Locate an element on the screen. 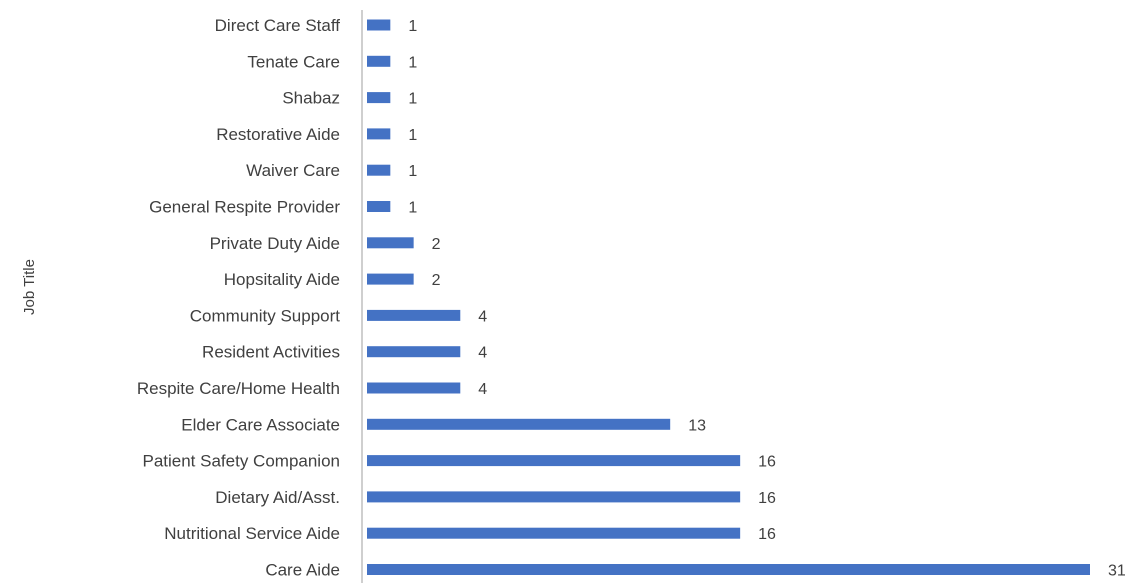  category-label: Shabaz is located at coordinates (311, 98).